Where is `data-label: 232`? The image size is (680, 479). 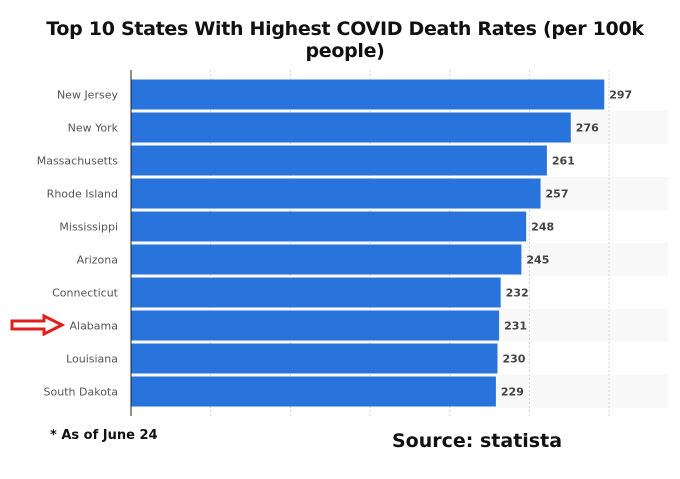
data-label: 232 is located at coordinates (517, 293).